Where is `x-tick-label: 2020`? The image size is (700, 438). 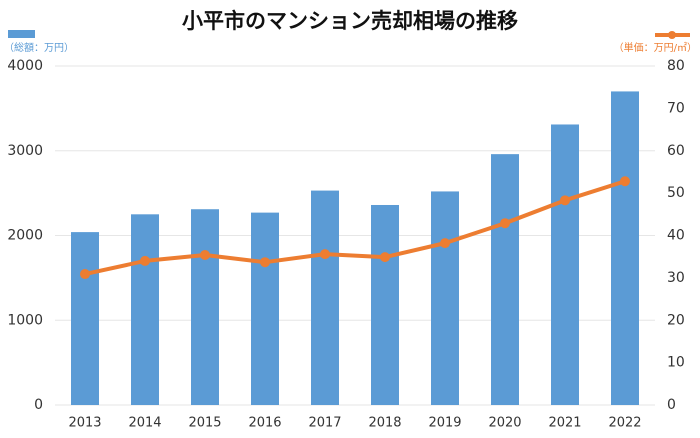 x-tick-label: 2020 is located at coordinates (504, 423).